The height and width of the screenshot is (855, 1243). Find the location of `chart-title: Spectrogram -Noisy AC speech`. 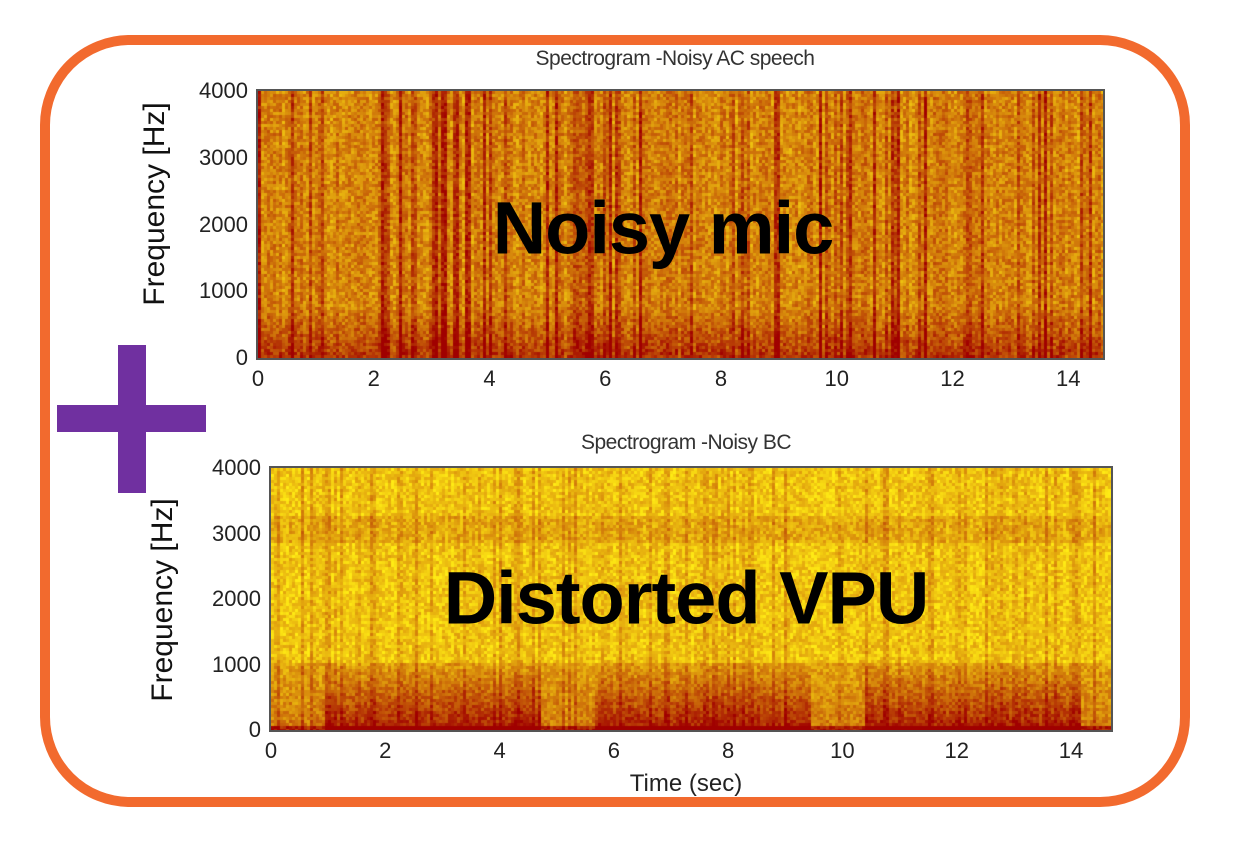

chart-title: Spectrogram -Noisy AC speech is located at coordinates (675, 58).